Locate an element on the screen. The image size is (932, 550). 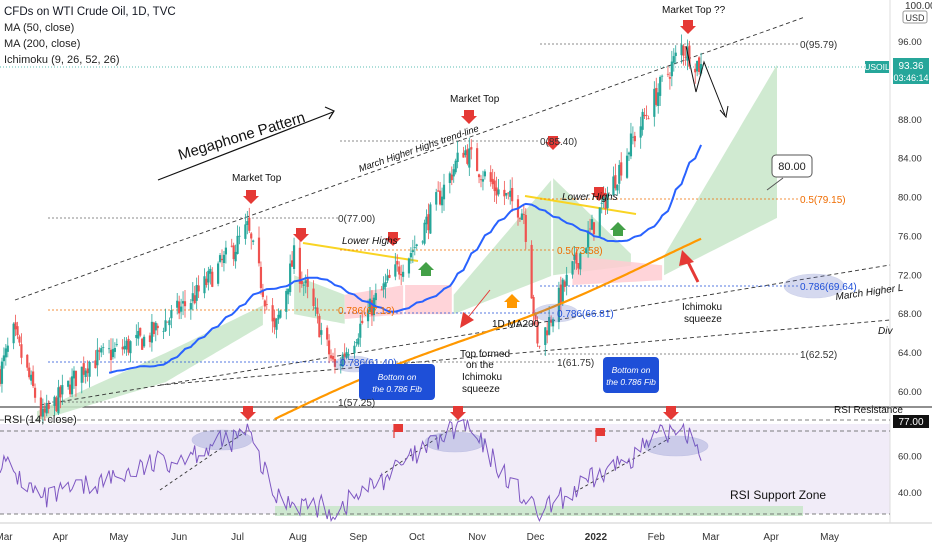
time-tick-label: Sep is located at coordinates (358, 537).